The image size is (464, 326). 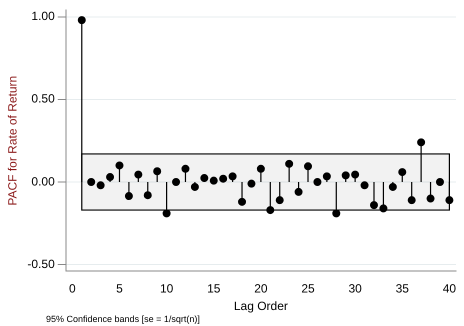 What do you see at coordinates (72, 289) in the screenshot?
I see `x-tick-label: 0` at bounding box center [72, 289].